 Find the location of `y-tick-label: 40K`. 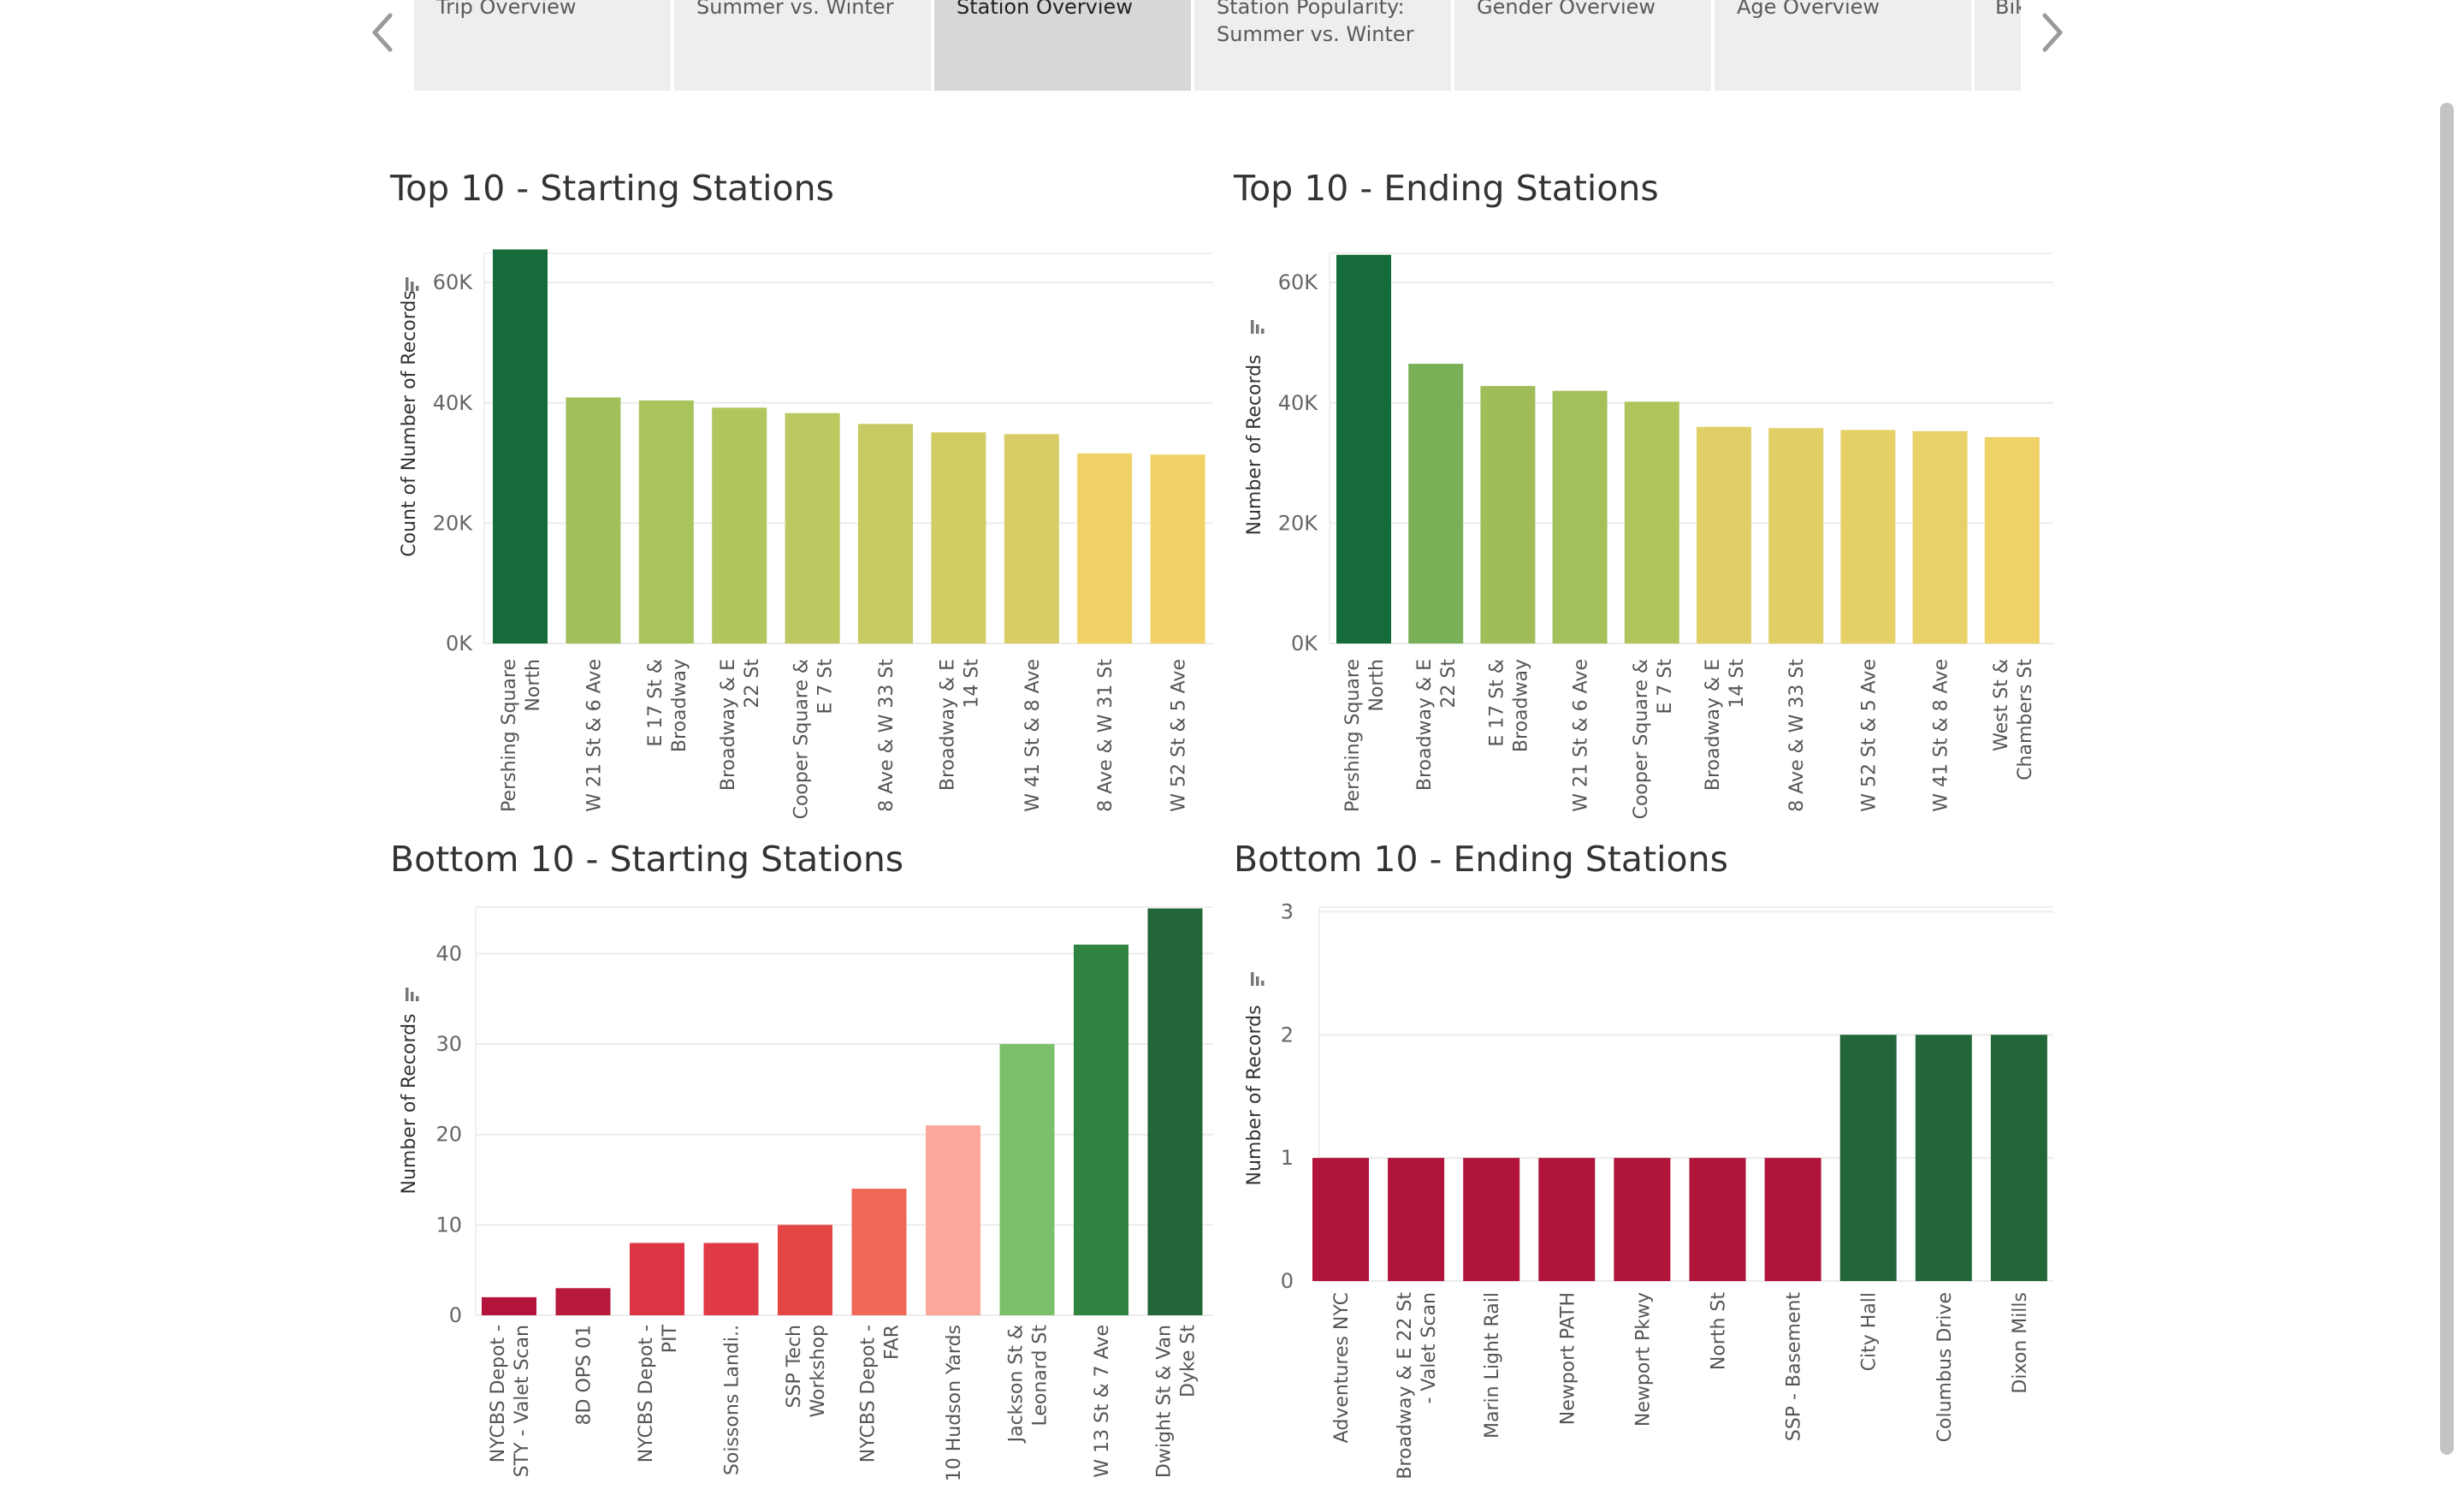

y-tick-label: 40K is located at coordinates (1298, 403).